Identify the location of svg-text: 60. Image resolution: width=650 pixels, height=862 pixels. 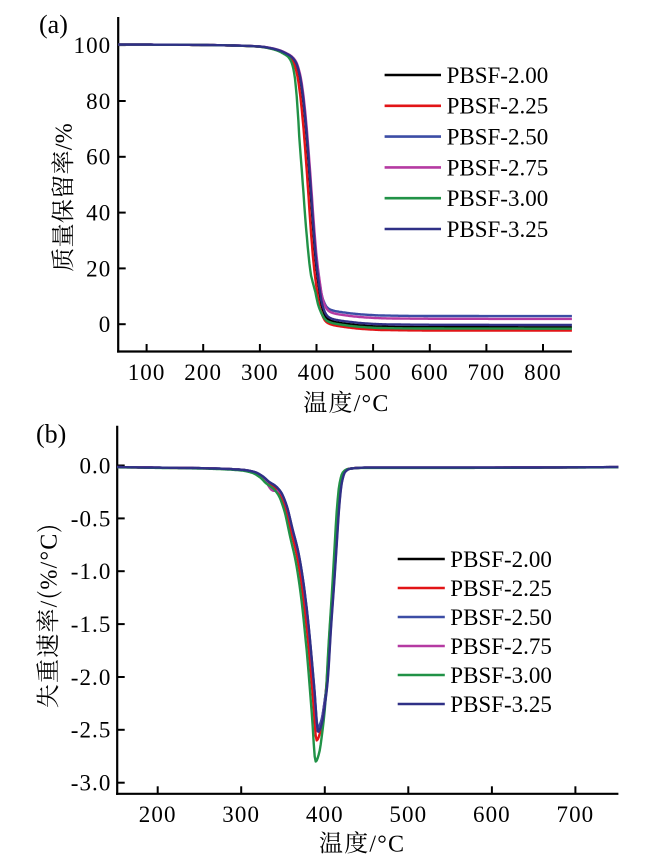
(98, 157).